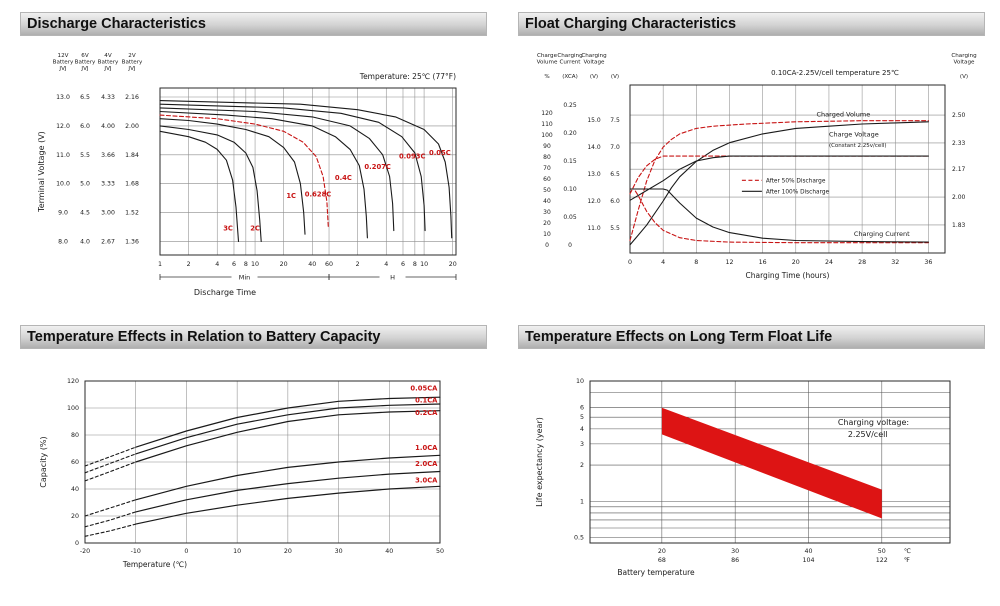 Image resolution: width=1000 pixels, height=606 pixels. What do you see at coordinates (808, 560) in the screenshot?
I see `svg-text: 104` at bounding box center [808, 560].